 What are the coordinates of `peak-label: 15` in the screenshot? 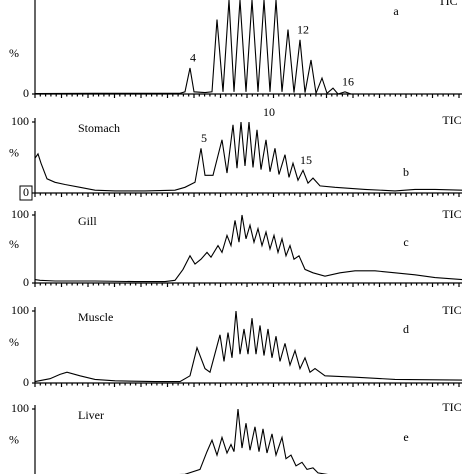 It's located at (306, 160).